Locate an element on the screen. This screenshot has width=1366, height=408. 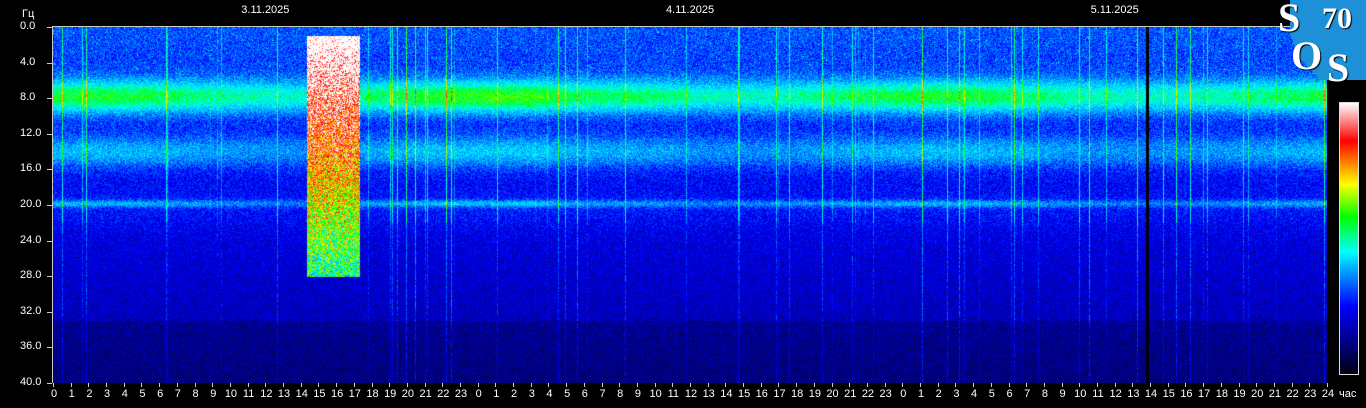
x-tick-label: 0 is located at coordinates (54, 394).